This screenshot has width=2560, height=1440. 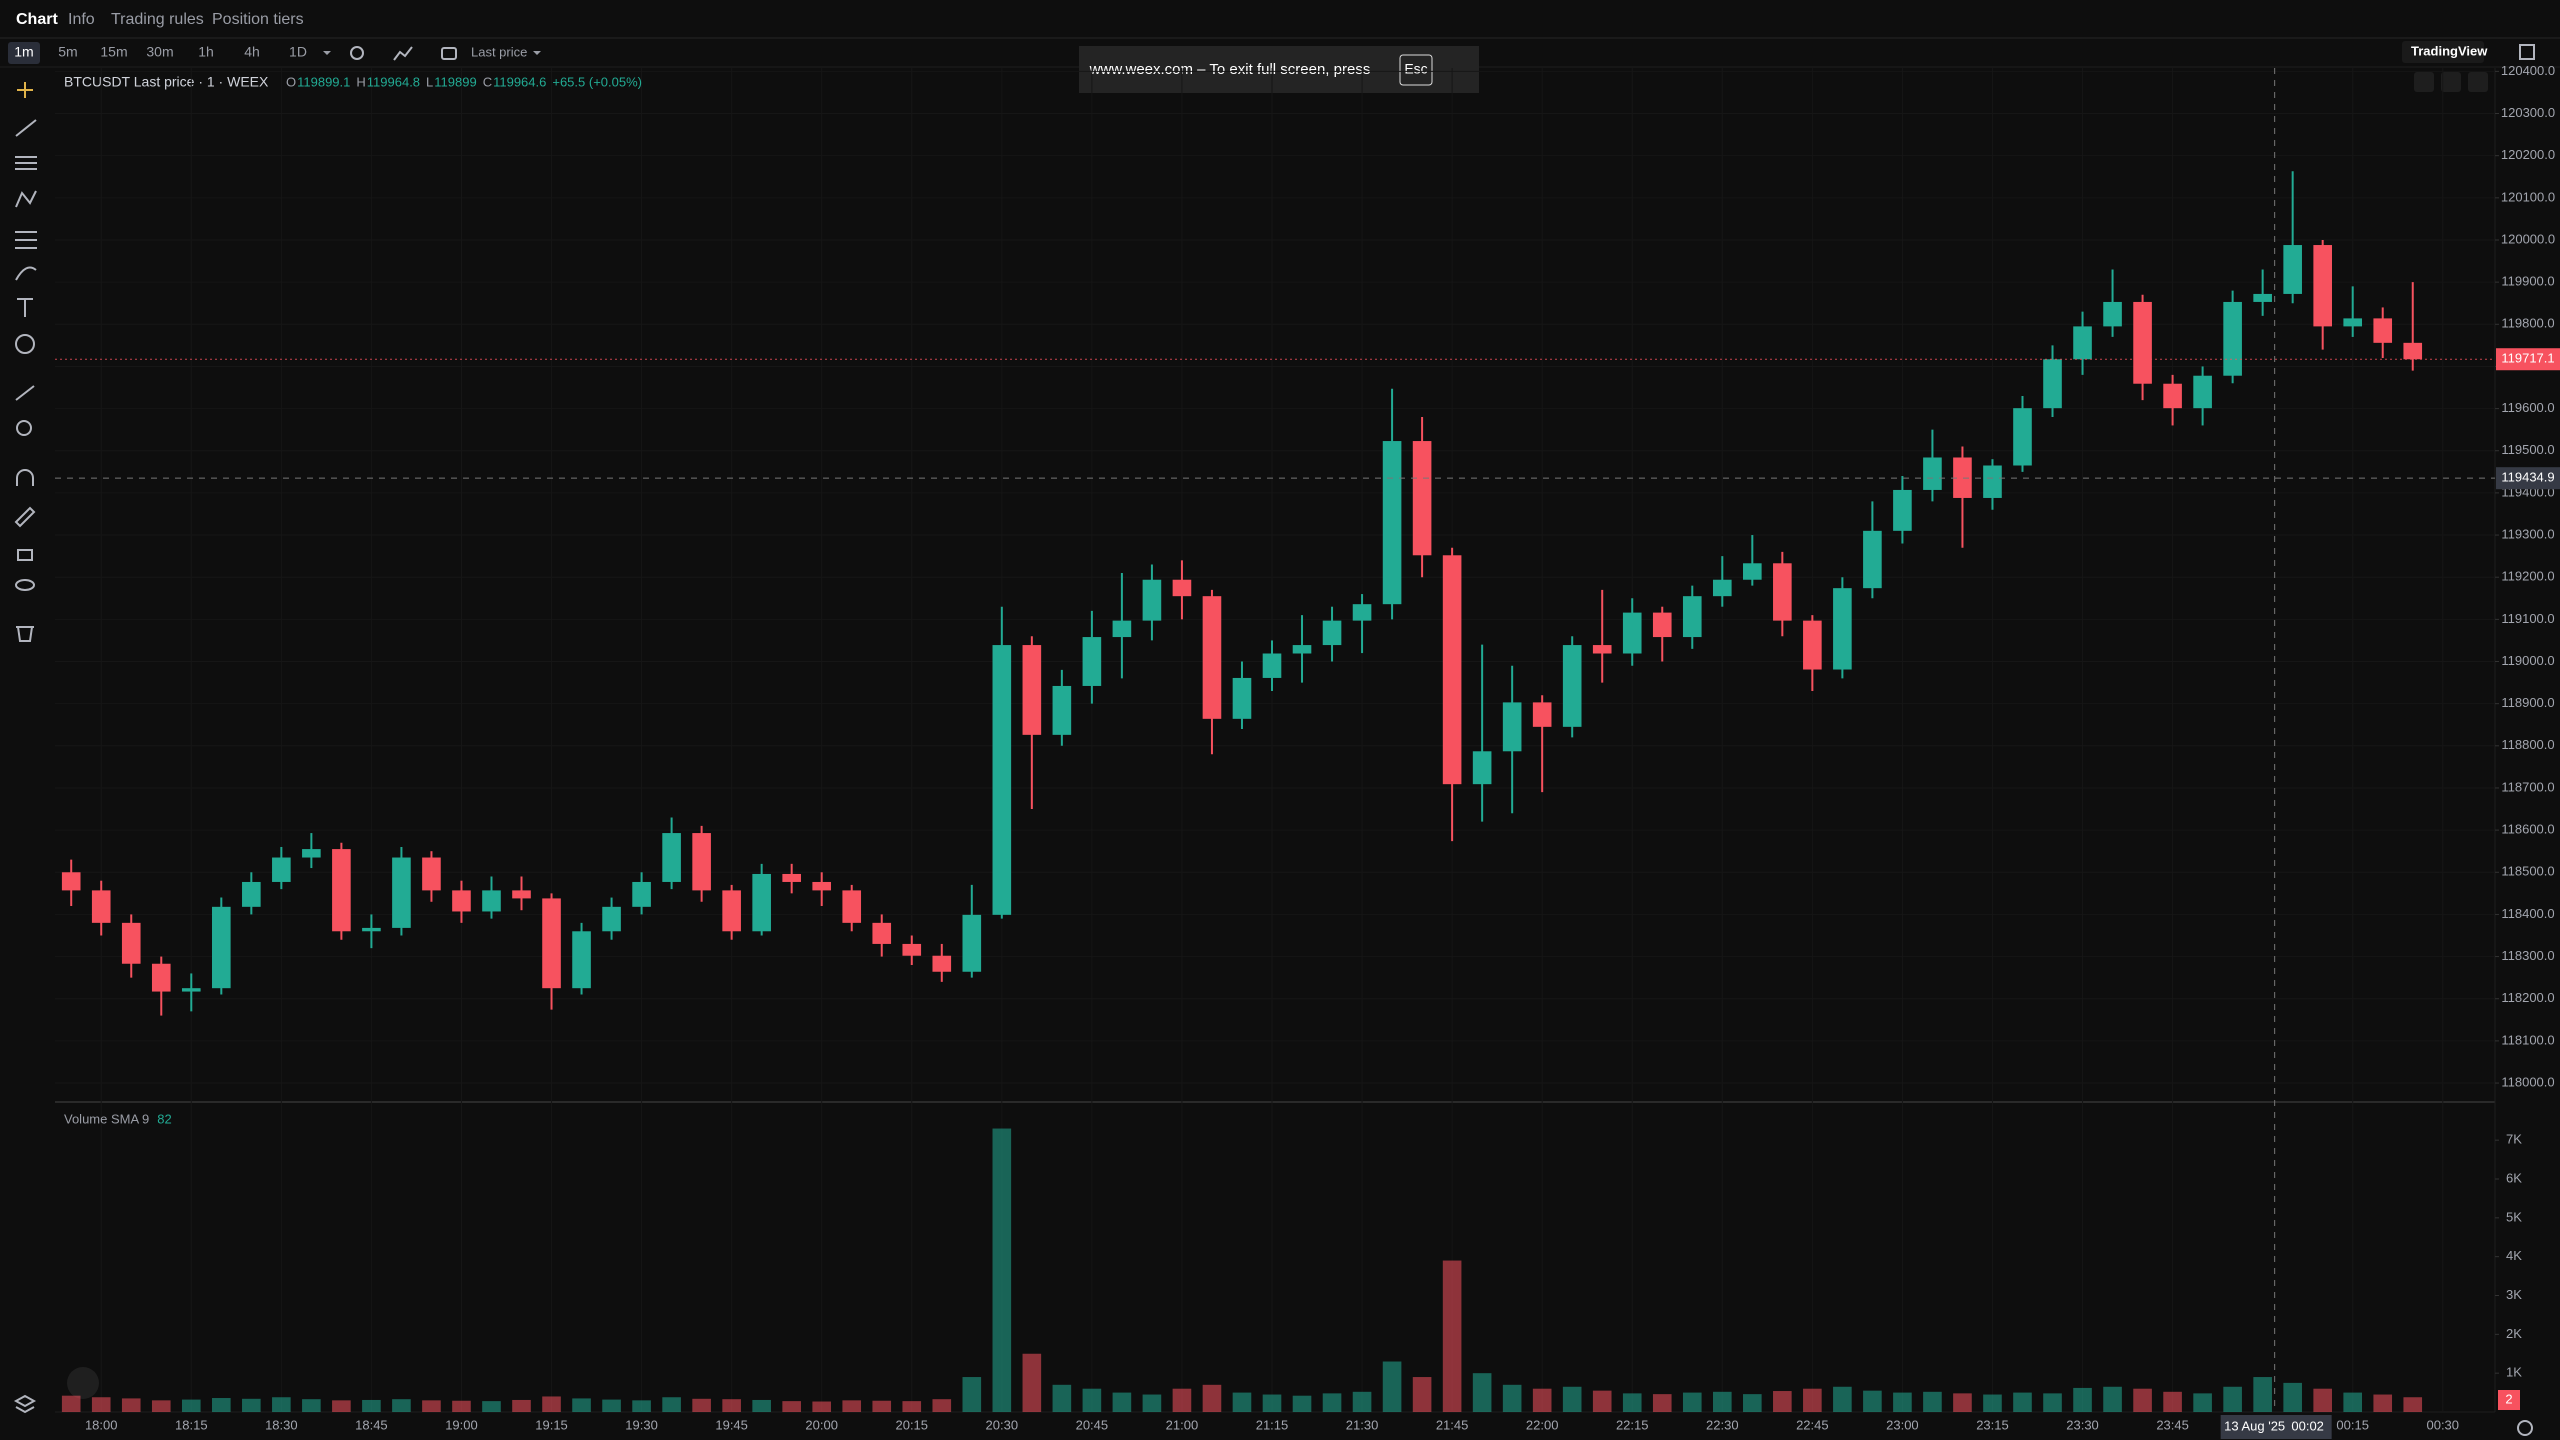 I want to click on key-label: Esc, so click(x=1415, y=69).